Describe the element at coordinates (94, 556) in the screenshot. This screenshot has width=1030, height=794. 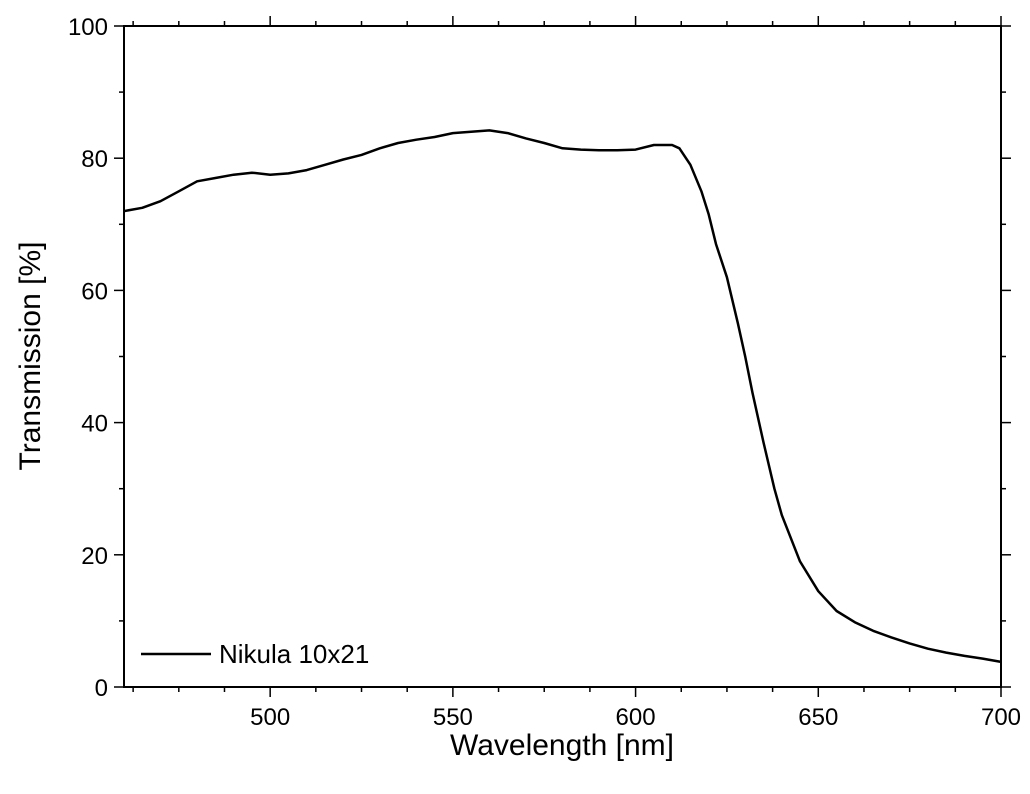
I see `y-tick-label: 20` at that location.